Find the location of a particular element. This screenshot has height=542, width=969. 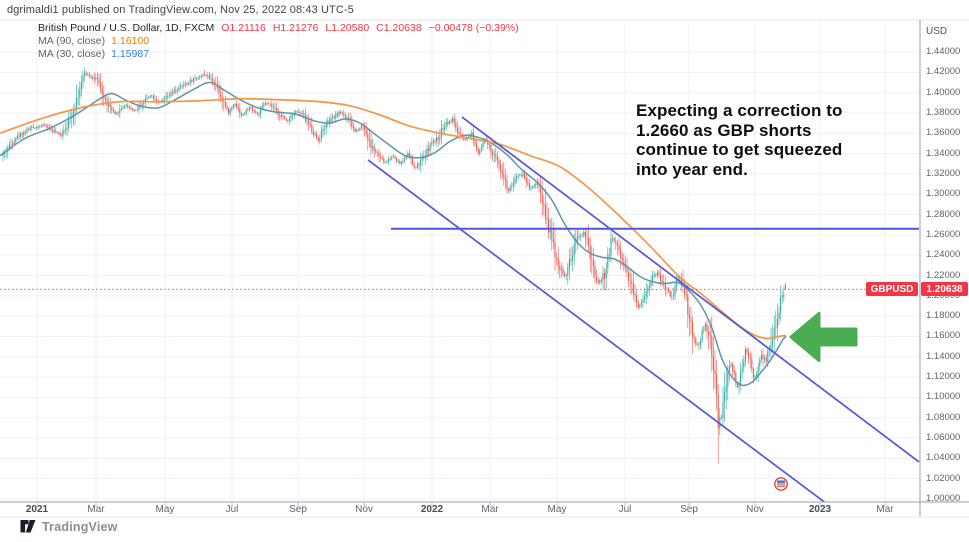

price-axis-label: 1.12000 is located at coordinates (943, 377).